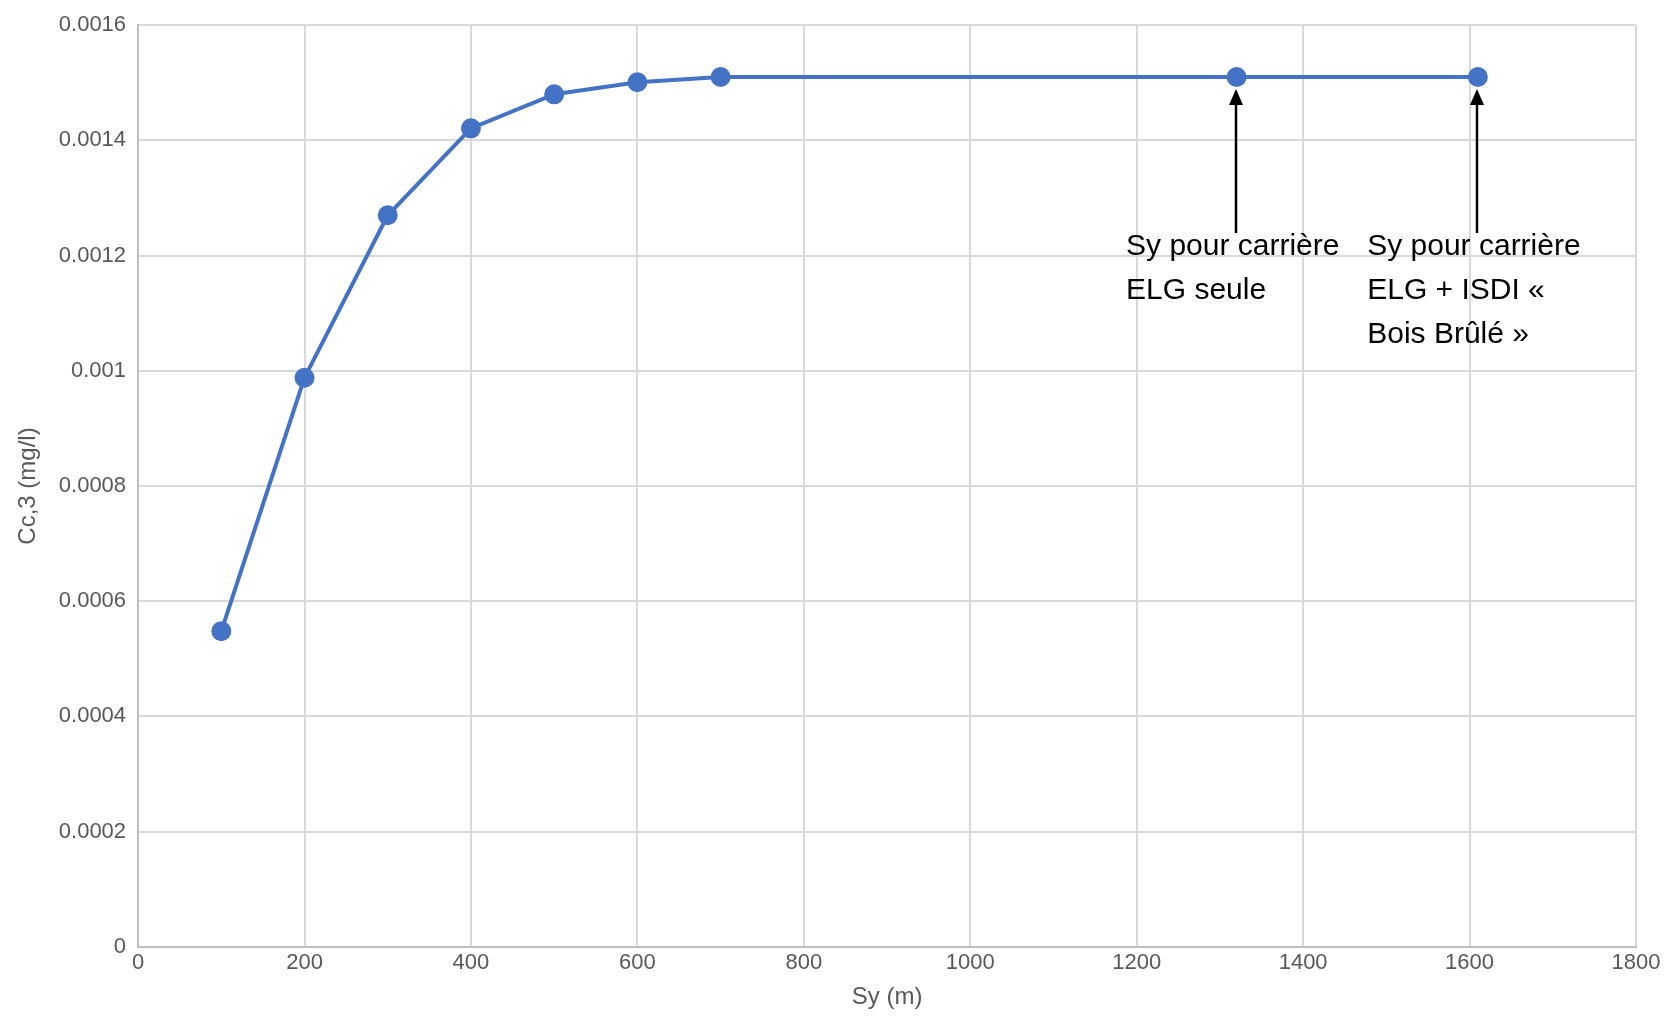  I want to click on y-tick-label: 0.0014, so click(92, 139).